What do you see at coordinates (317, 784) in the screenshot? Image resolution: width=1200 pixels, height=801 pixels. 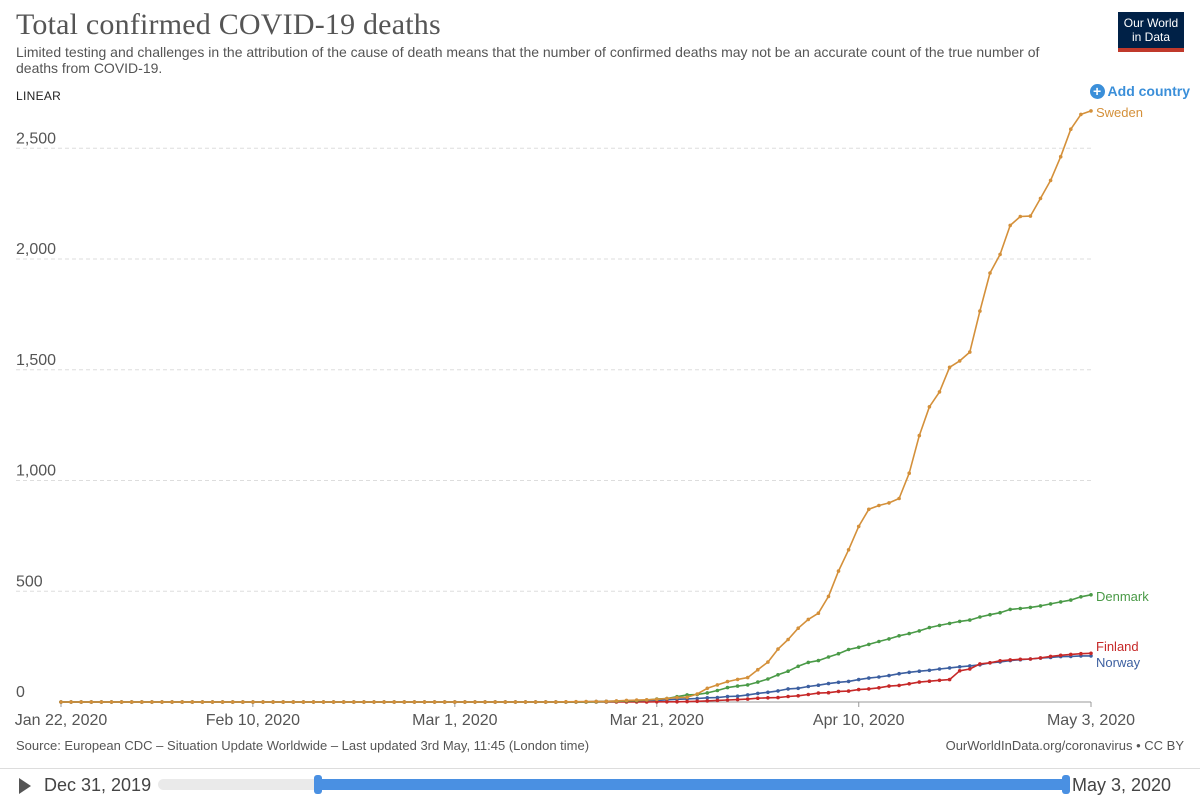 I see `timeline-start-handle` at bounding box center [317, 784].